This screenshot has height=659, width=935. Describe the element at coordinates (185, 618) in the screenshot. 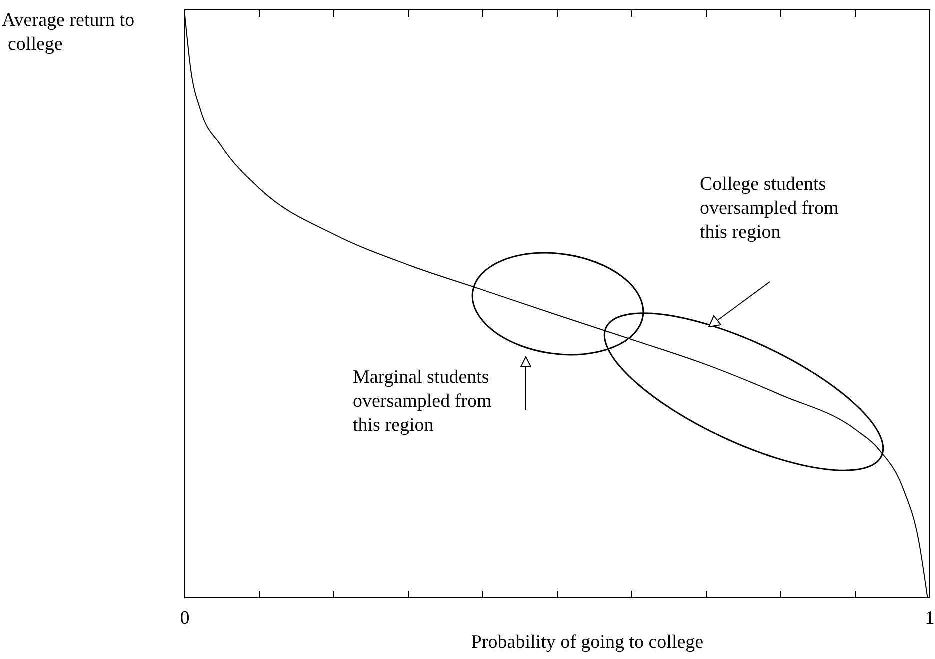

I see `x-tick-label: 0` at that location.